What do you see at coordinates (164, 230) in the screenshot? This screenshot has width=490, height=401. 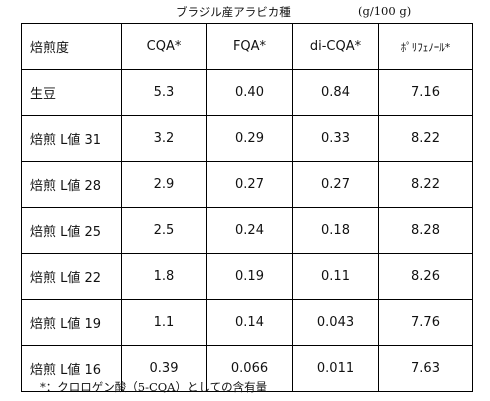 I see `cqa-value: 2.5` at bounding box center [164, 230].